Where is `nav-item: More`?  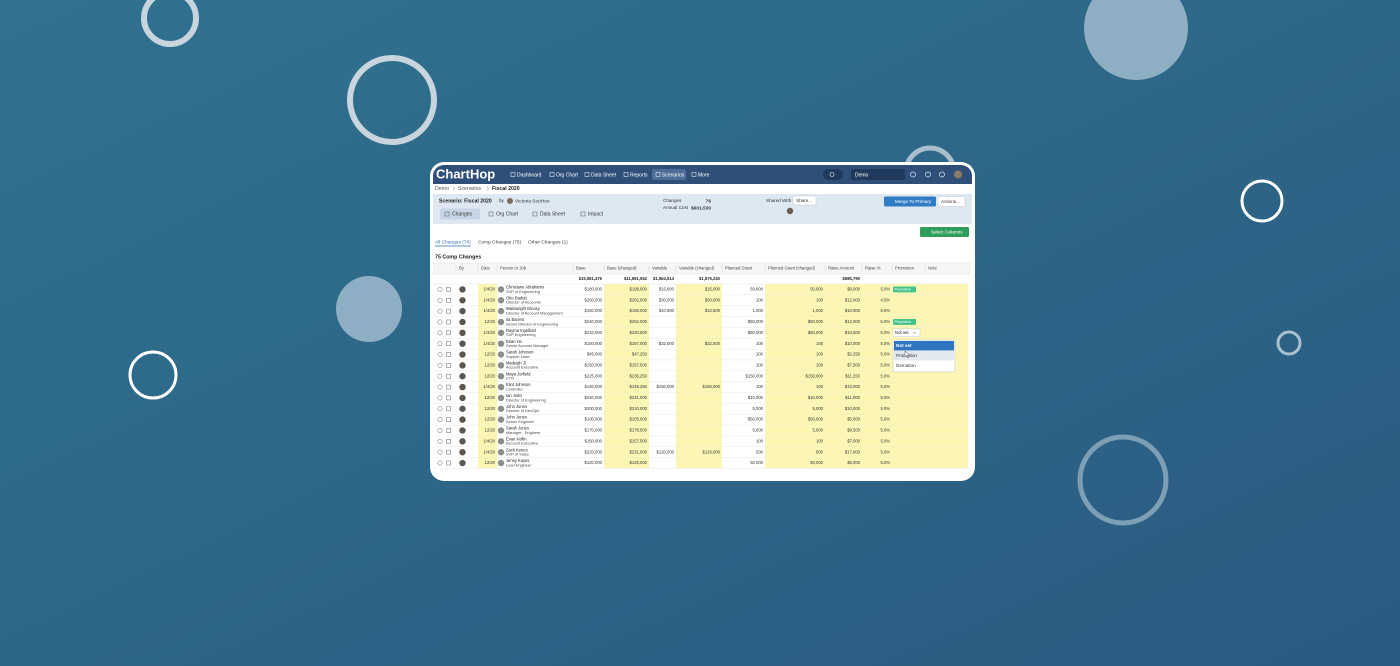
nav-item: More is located at coordinates (704, 175).